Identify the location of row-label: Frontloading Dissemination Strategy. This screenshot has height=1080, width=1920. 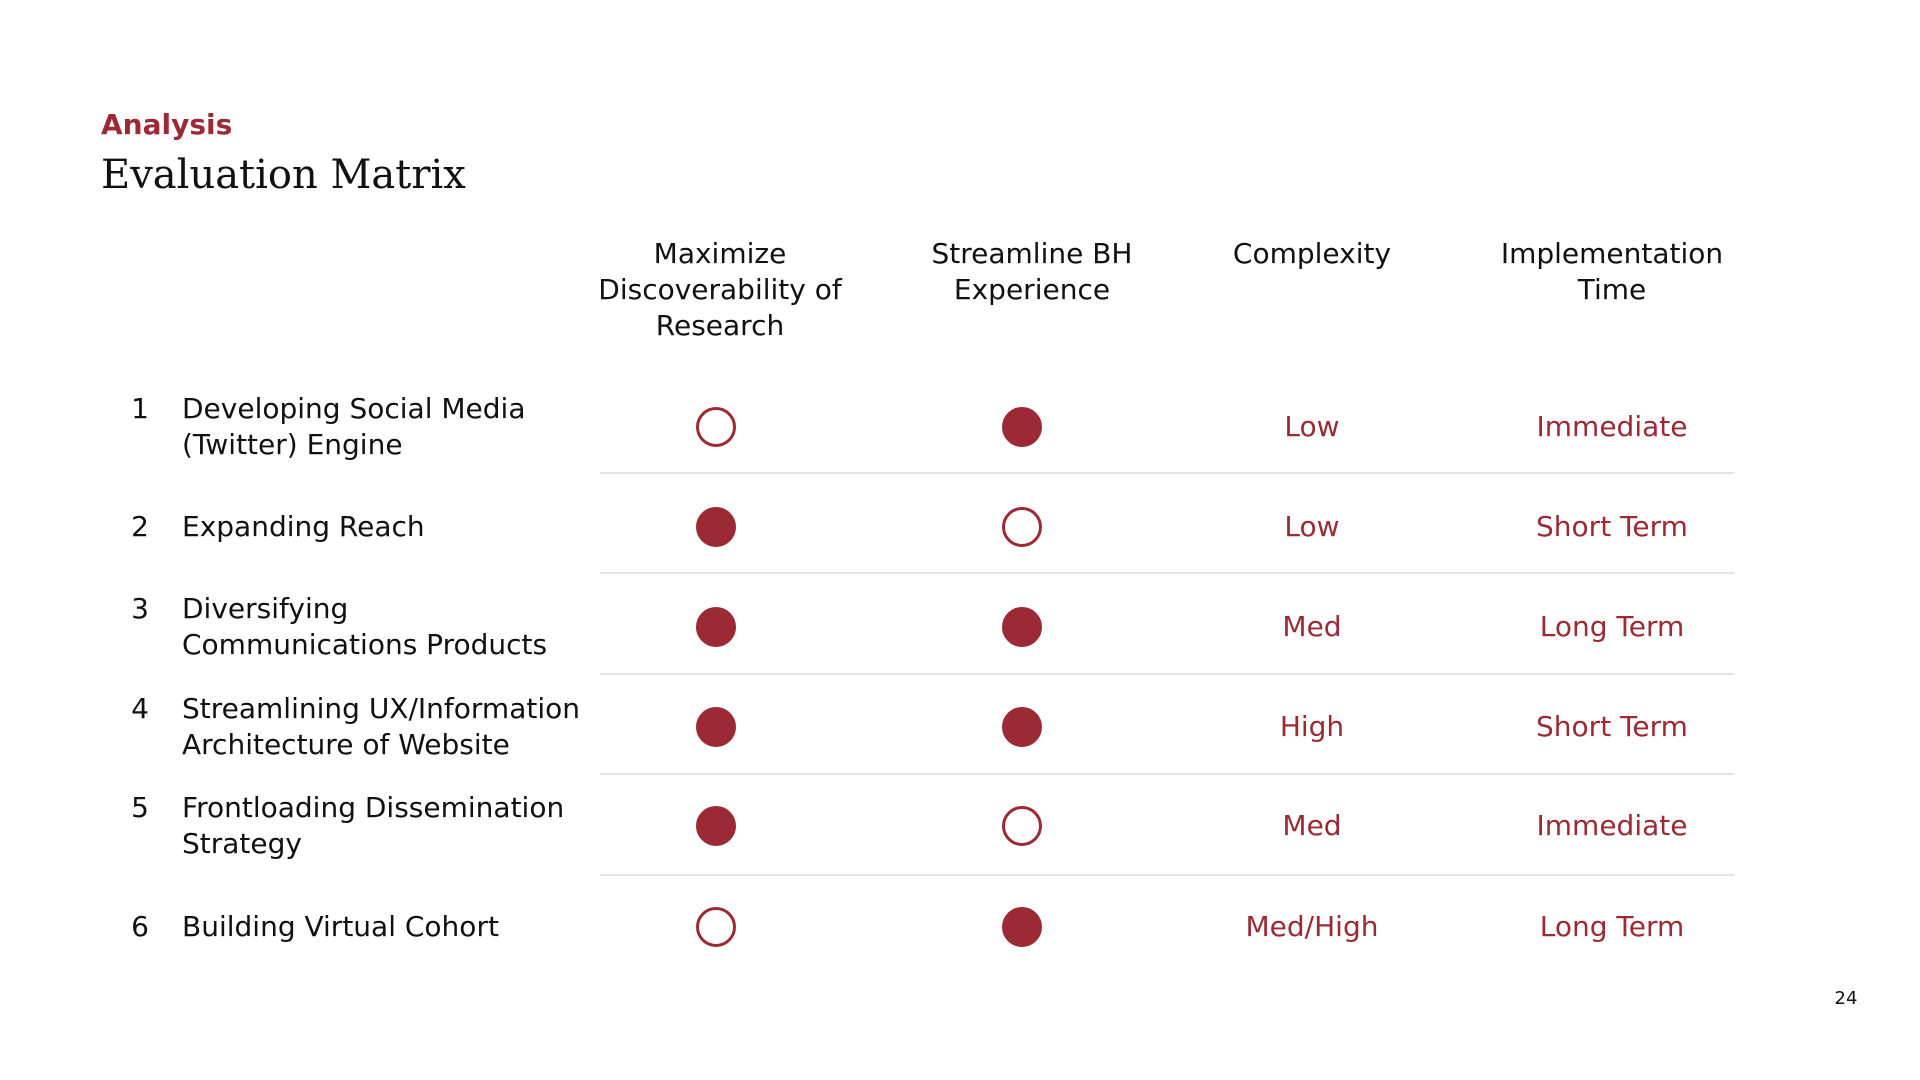
(373, 825).